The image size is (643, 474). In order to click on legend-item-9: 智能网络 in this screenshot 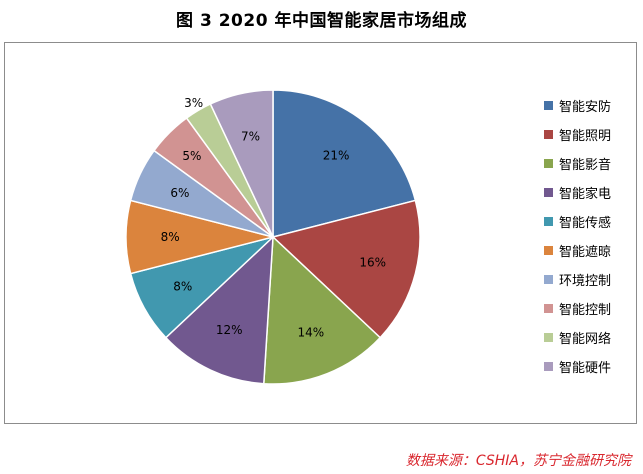, I will do `click(589, 337)`.